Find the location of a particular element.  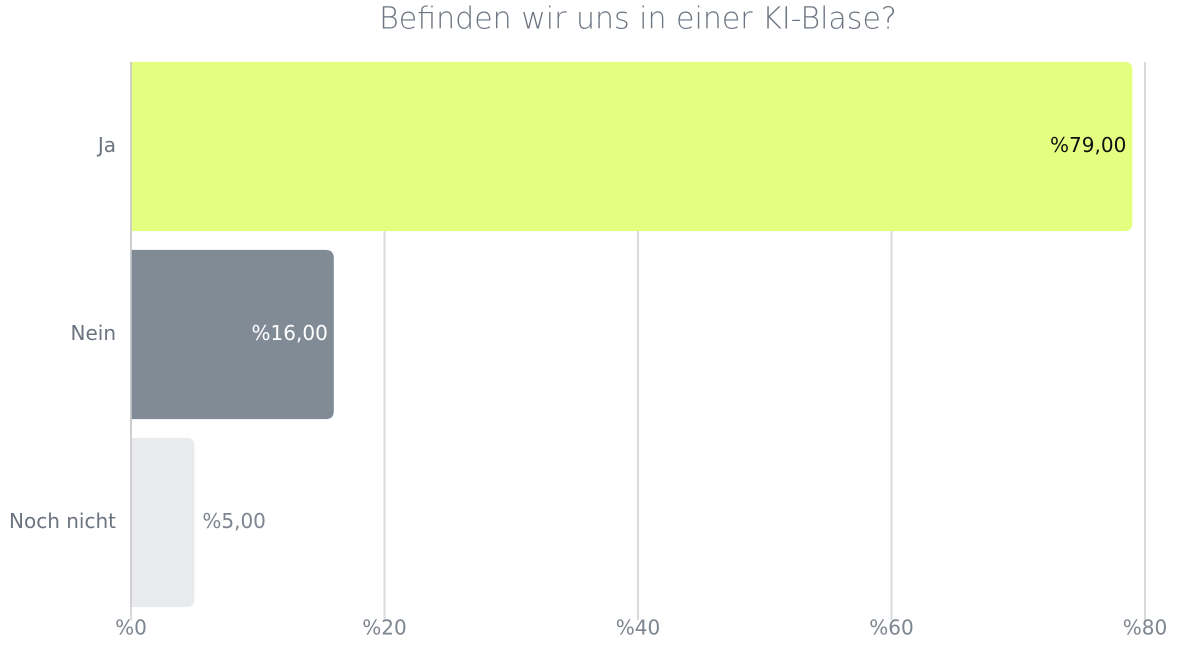

x-tick-label: %40 is located at coordinates (638, 628).